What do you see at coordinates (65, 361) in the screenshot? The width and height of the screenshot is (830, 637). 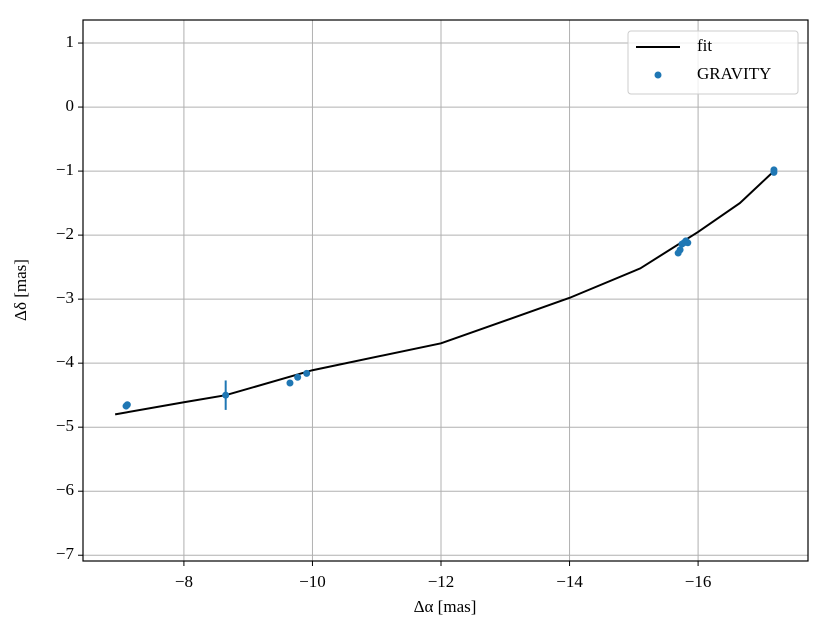 I see `y-tick-label: −4` at bounding box center [65, 361].